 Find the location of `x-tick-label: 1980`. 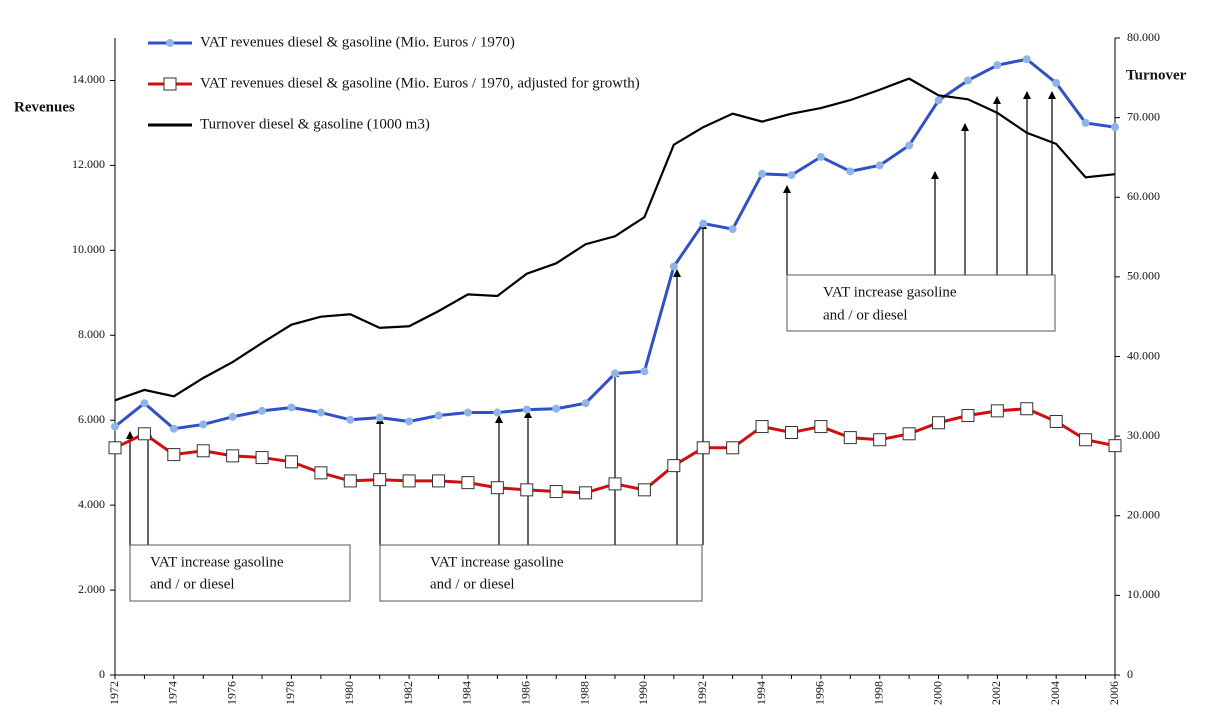

x-tick-label: 1980 is located at coordinates (349, 693).